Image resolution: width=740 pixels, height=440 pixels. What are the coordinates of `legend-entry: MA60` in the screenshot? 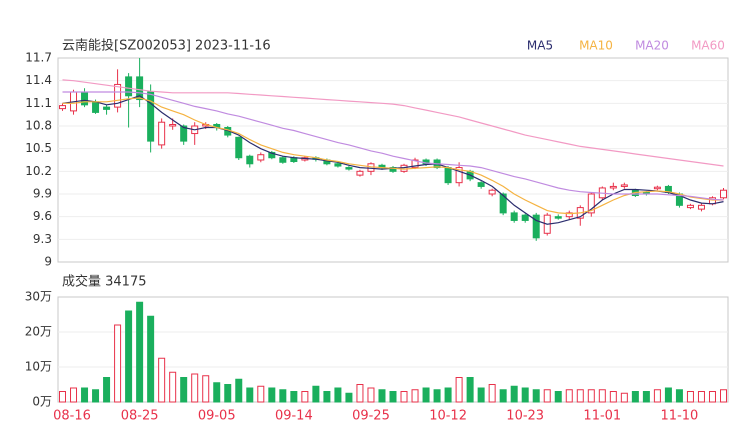 It's located at (708, 46).